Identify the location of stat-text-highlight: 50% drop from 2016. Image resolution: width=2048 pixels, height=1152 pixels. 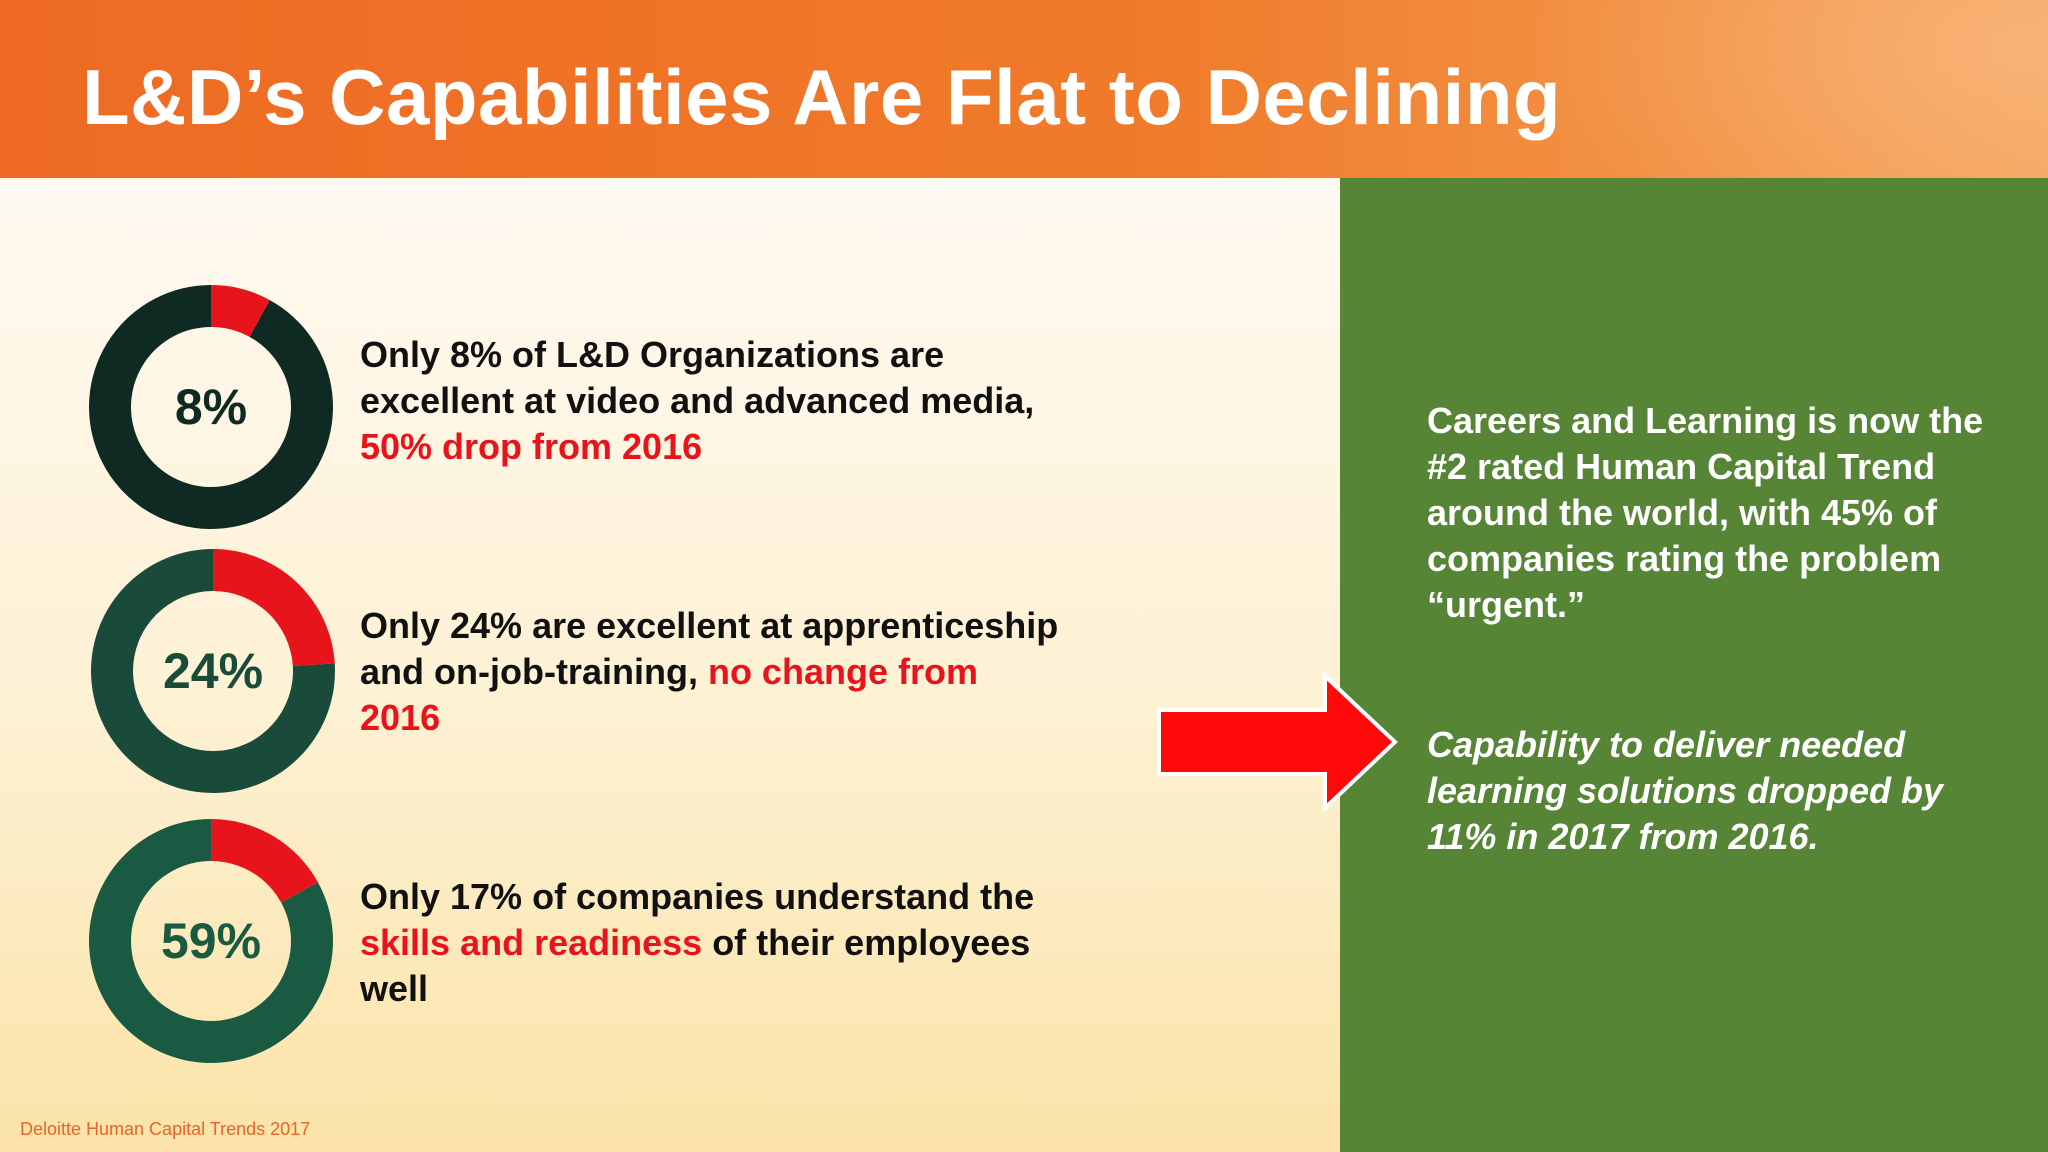
(531, 446).